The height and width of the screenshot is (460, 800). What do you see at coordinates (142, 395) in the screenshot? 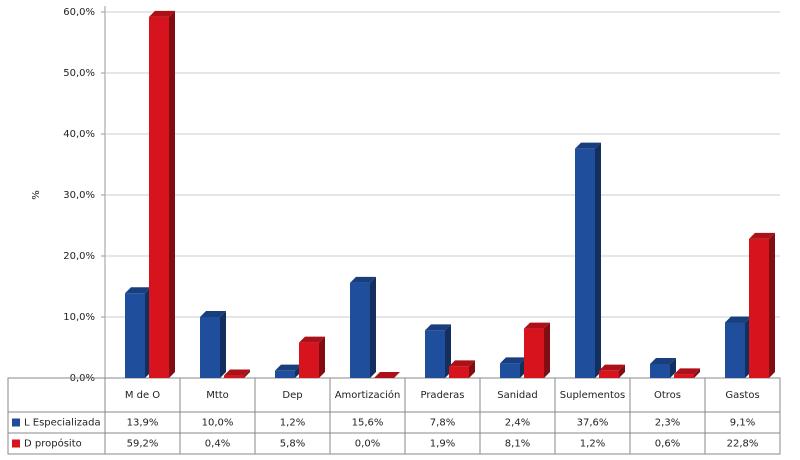
I see `x-tick-label: M de O` at bounding box center [142, 395].